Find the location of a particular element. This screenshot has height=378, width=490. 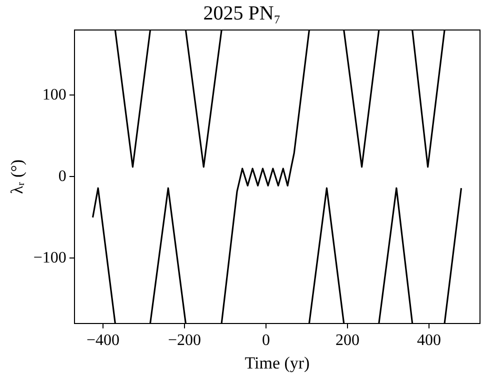

chart-title: 2025 PN₇ is located at coordinates (242, 13).